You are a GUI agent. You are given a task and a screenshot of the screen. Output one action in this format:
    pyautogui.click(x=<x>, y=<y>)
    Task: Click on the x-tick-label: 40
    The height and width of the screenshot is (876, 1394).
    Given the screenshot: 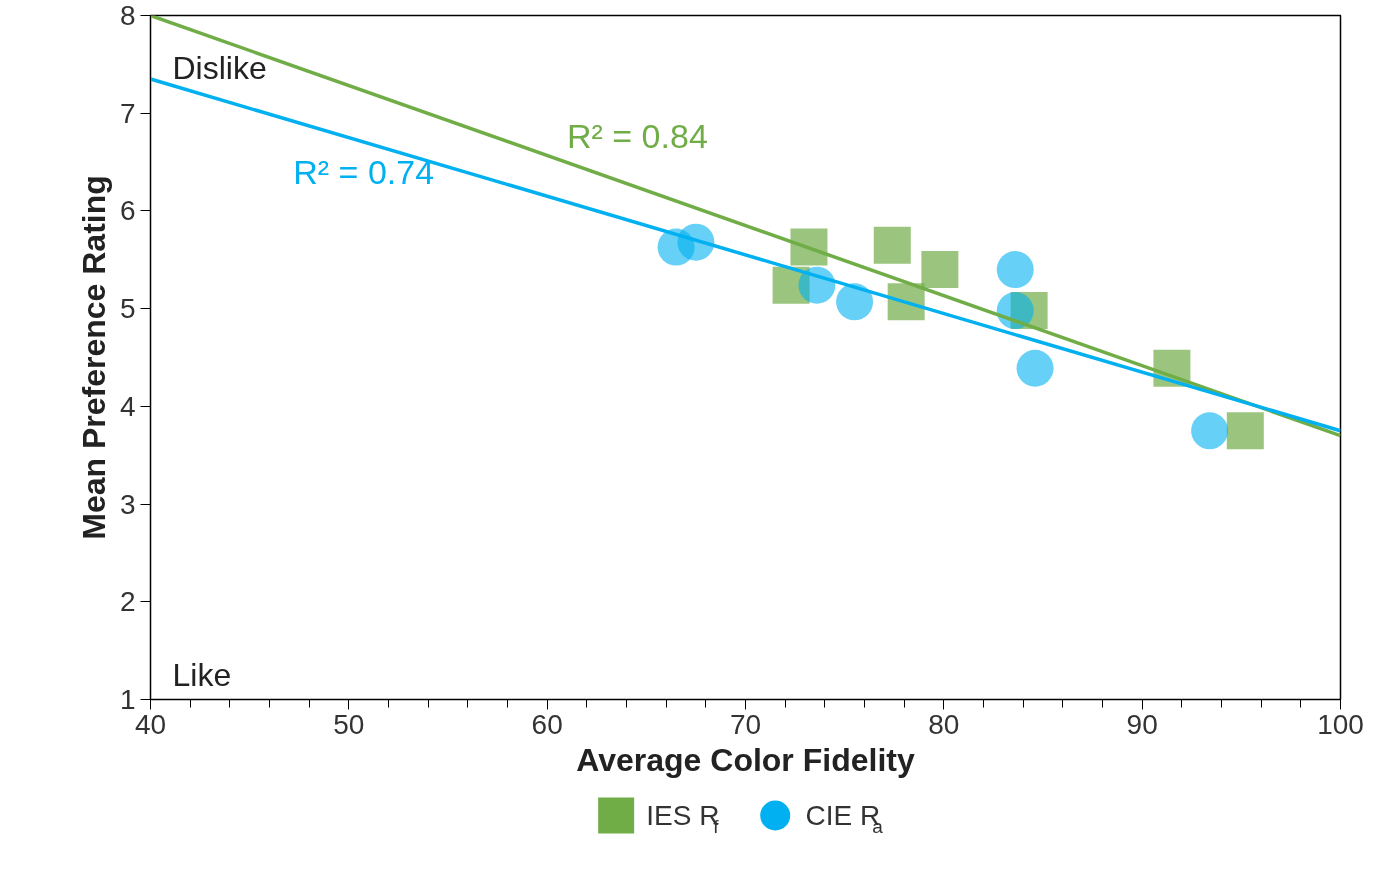 What is the action you would take?
    pyautogui.click(x=150, y=724)
    